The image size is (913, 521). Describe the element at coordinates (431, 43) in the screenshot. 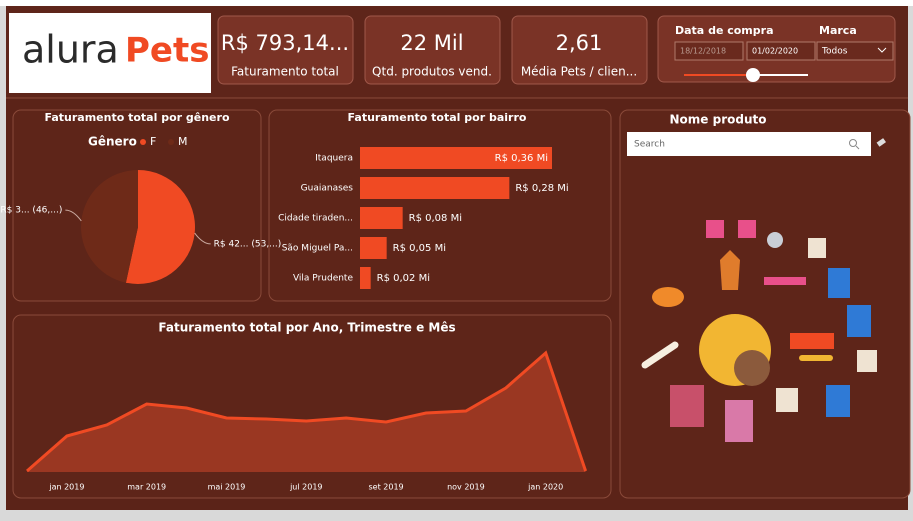

I see `kpi-value: 22 Mil` at that location.